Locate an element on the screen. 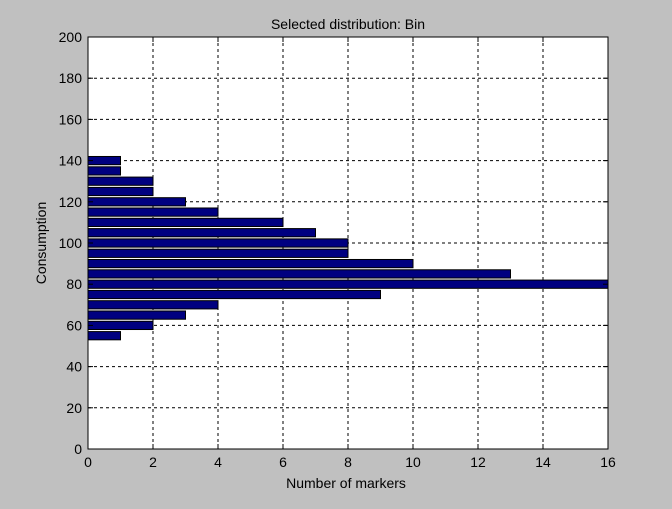  x-tick-label: 6 is located at coordinates (283, 462).